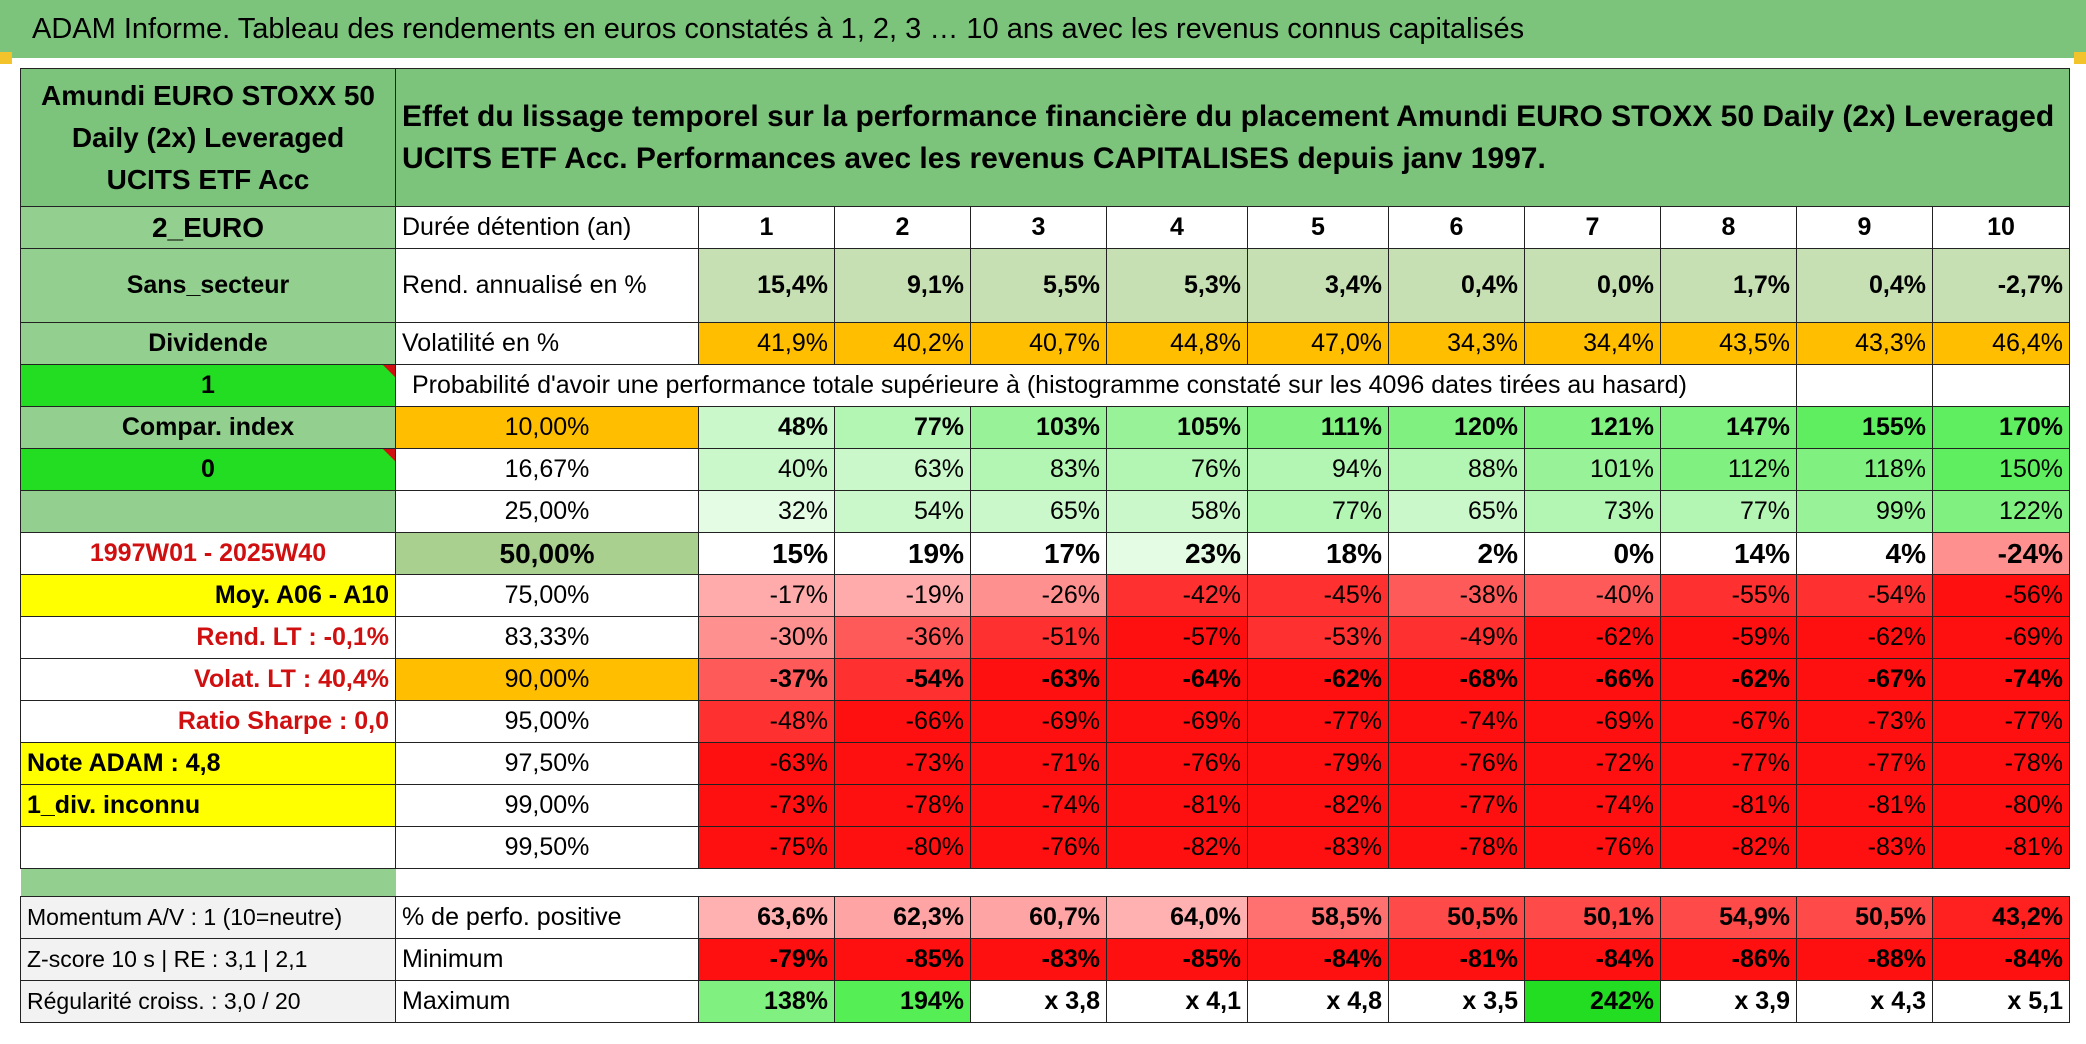 The image size is (2086, 1044). Describe the element at coordinates (547, 553) in the screenshot. I see `quantile-label: 50,00%` at that location.